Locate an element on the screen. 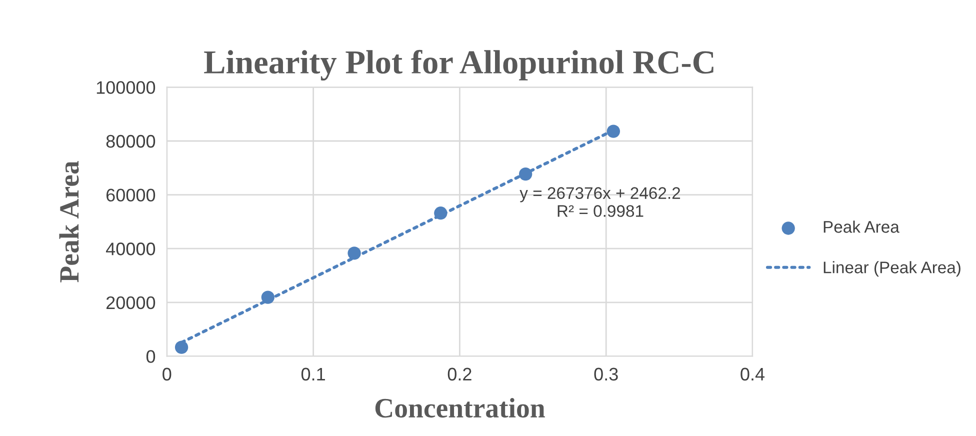 This screenshot has width=976, height=436. x-axis-title: Concentration is located at coordinates (460, 408).